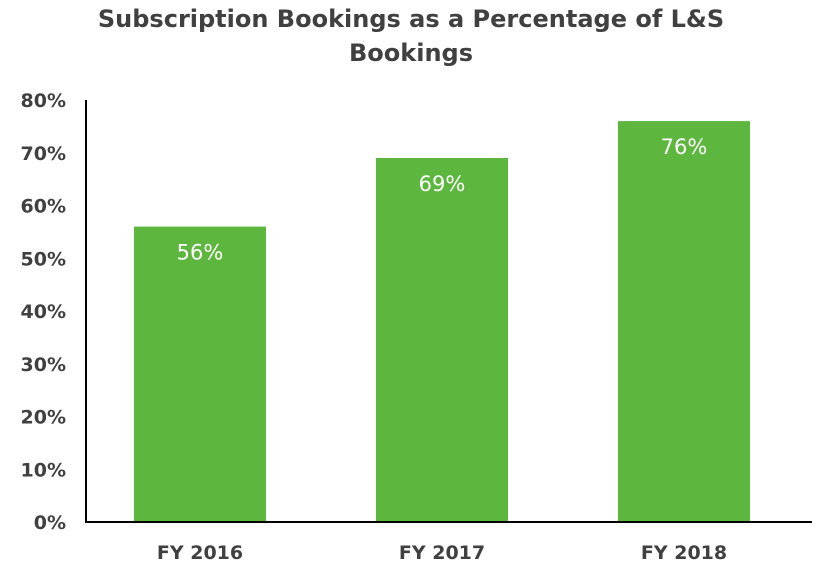 The image size is (822, 574). Describe the element at coordinates (43, 365) in the screenshot. I see `y-tick-label: 30%` at that location.